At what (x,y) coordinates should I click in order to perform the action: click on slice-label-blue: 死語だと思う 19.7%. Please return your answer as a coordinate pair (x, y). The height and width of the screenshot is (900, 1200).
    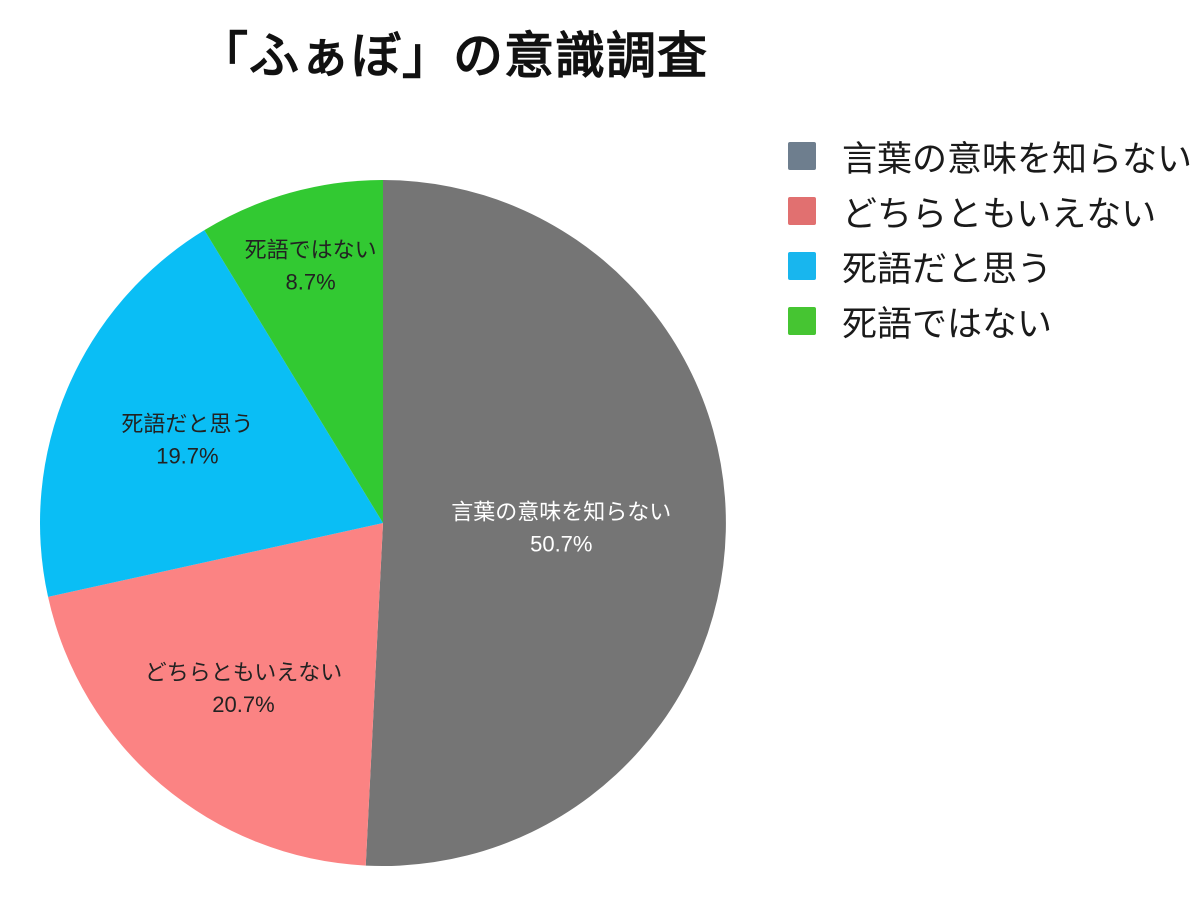
    Looking at the image, I should click on (187, 440).